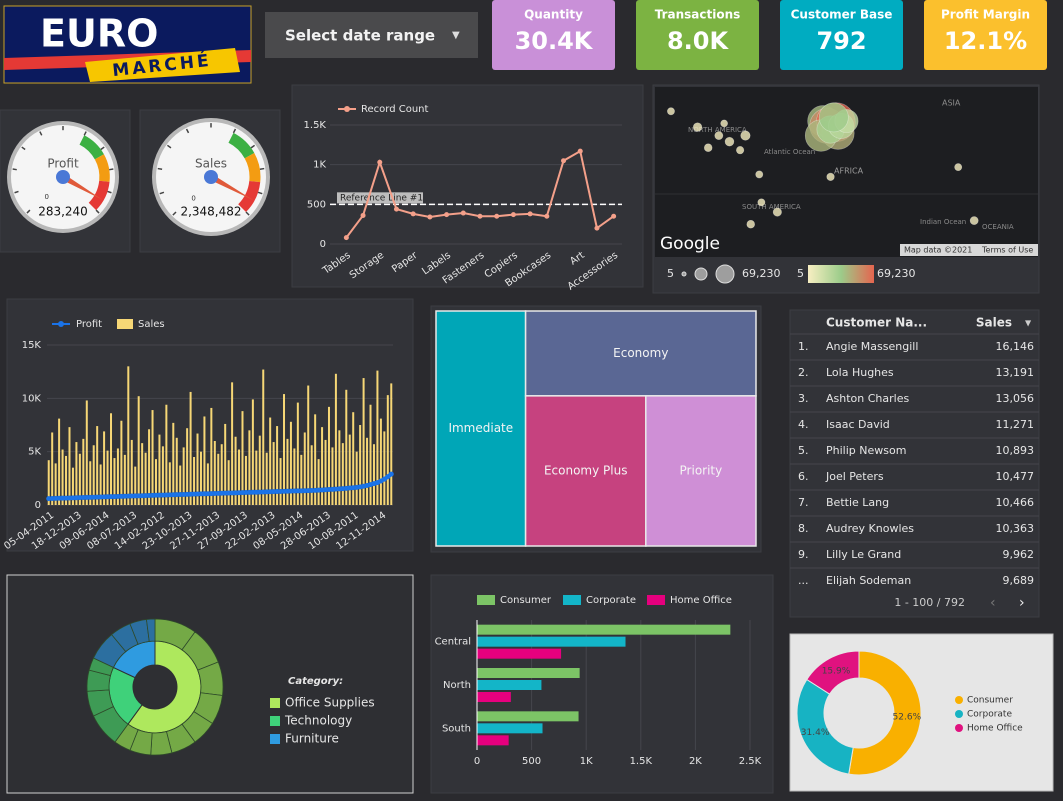 The height and width of the screenshot is (801, 1063). What do you see at coordinates (985, 41) in the screenshot?
I see `kpi-value: 12.1%` at bounding box center [985, 41].